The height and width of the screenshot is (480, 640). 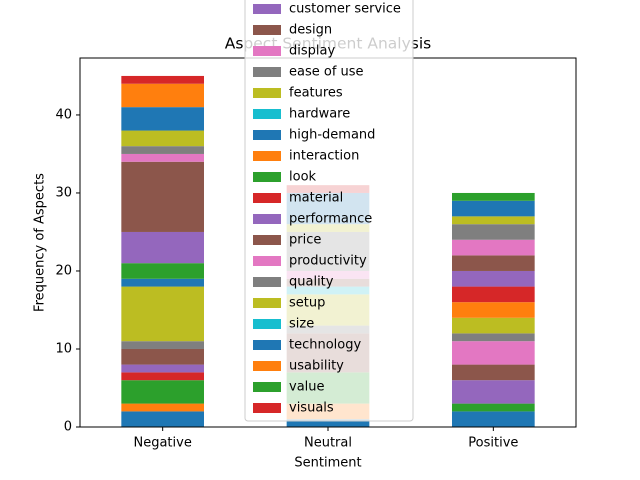 What do you see at coordinates (307, 303) in the screenshot?
I see `legend-label: setup` at bounding box center [307, 303].